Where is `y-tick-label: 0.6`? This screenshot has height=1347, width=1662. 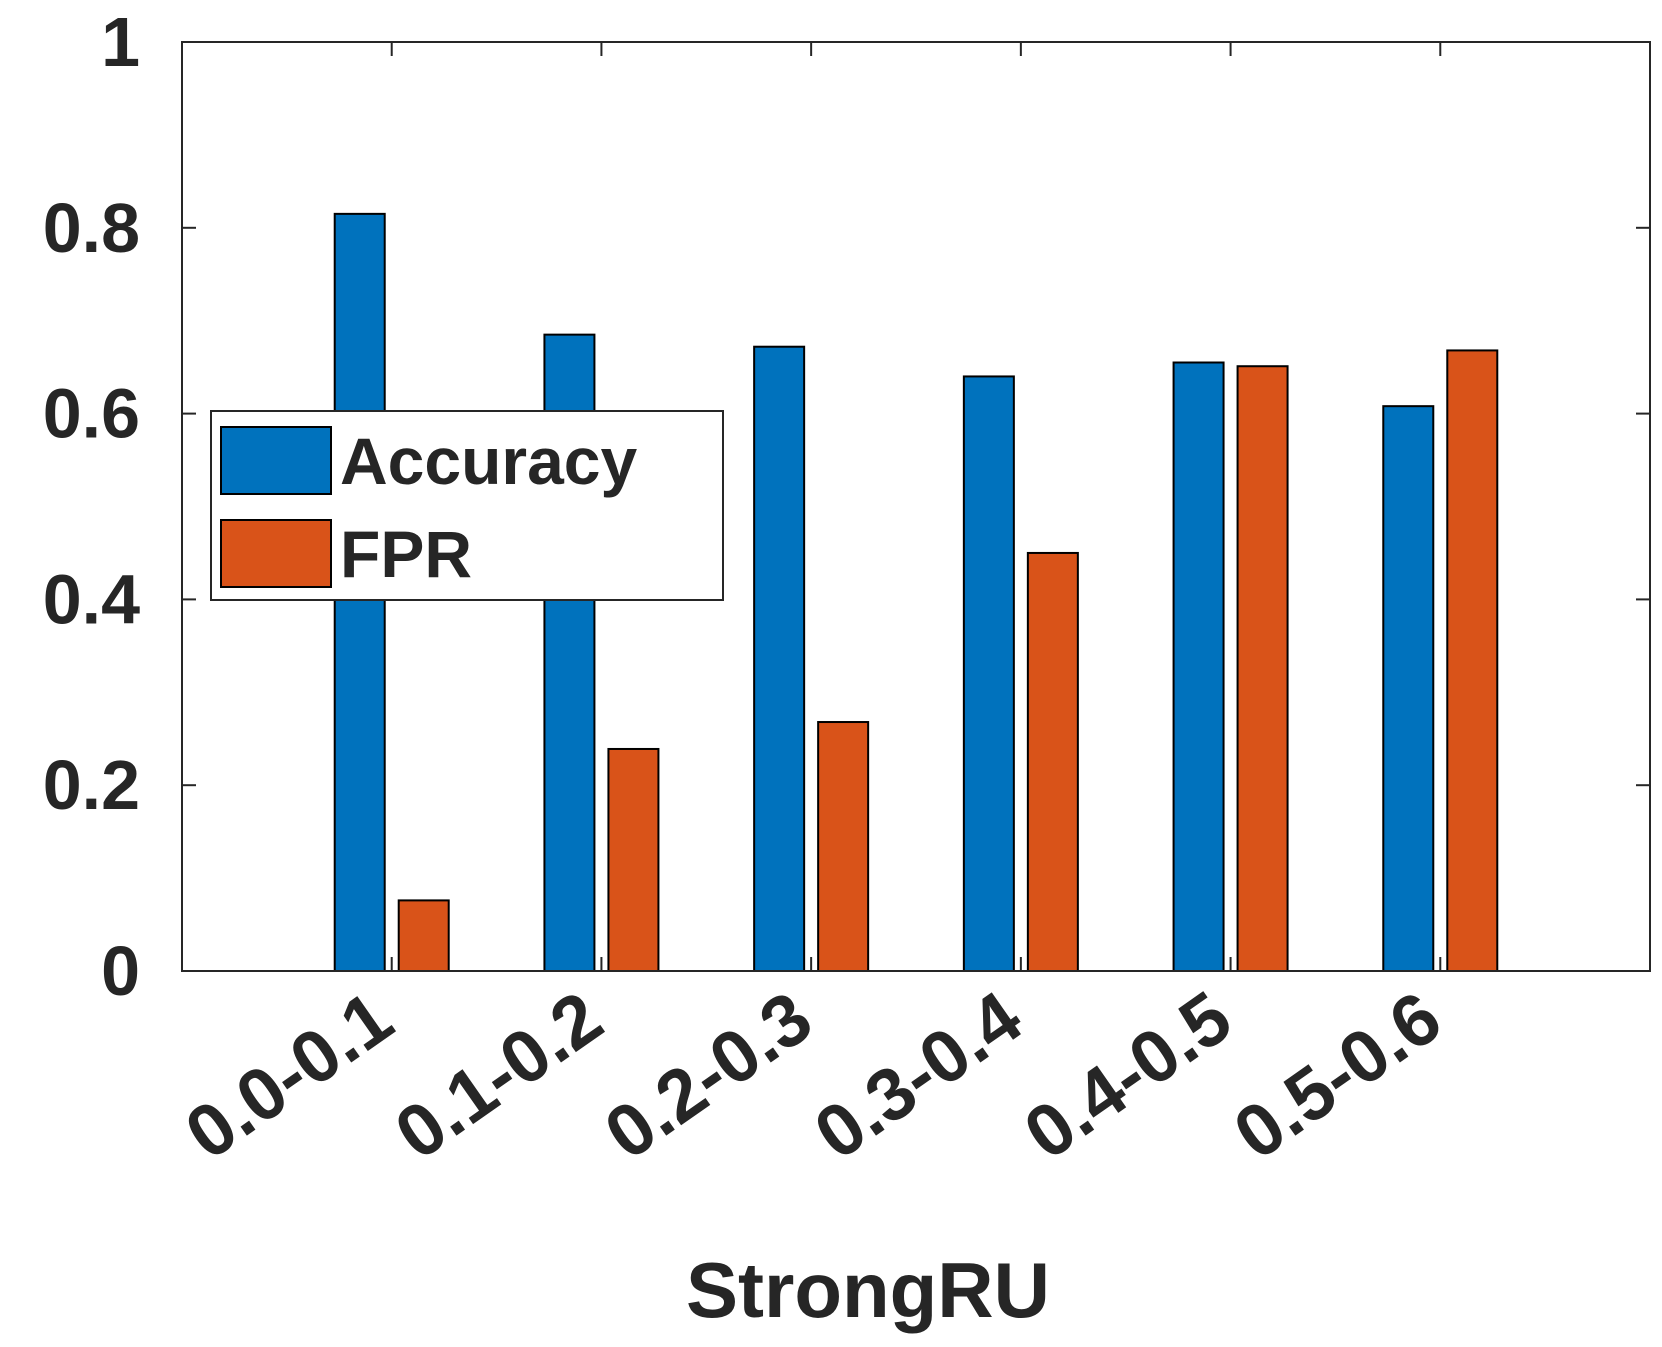
y-tick-label: 0.6 is located at coordinates (91, 414).